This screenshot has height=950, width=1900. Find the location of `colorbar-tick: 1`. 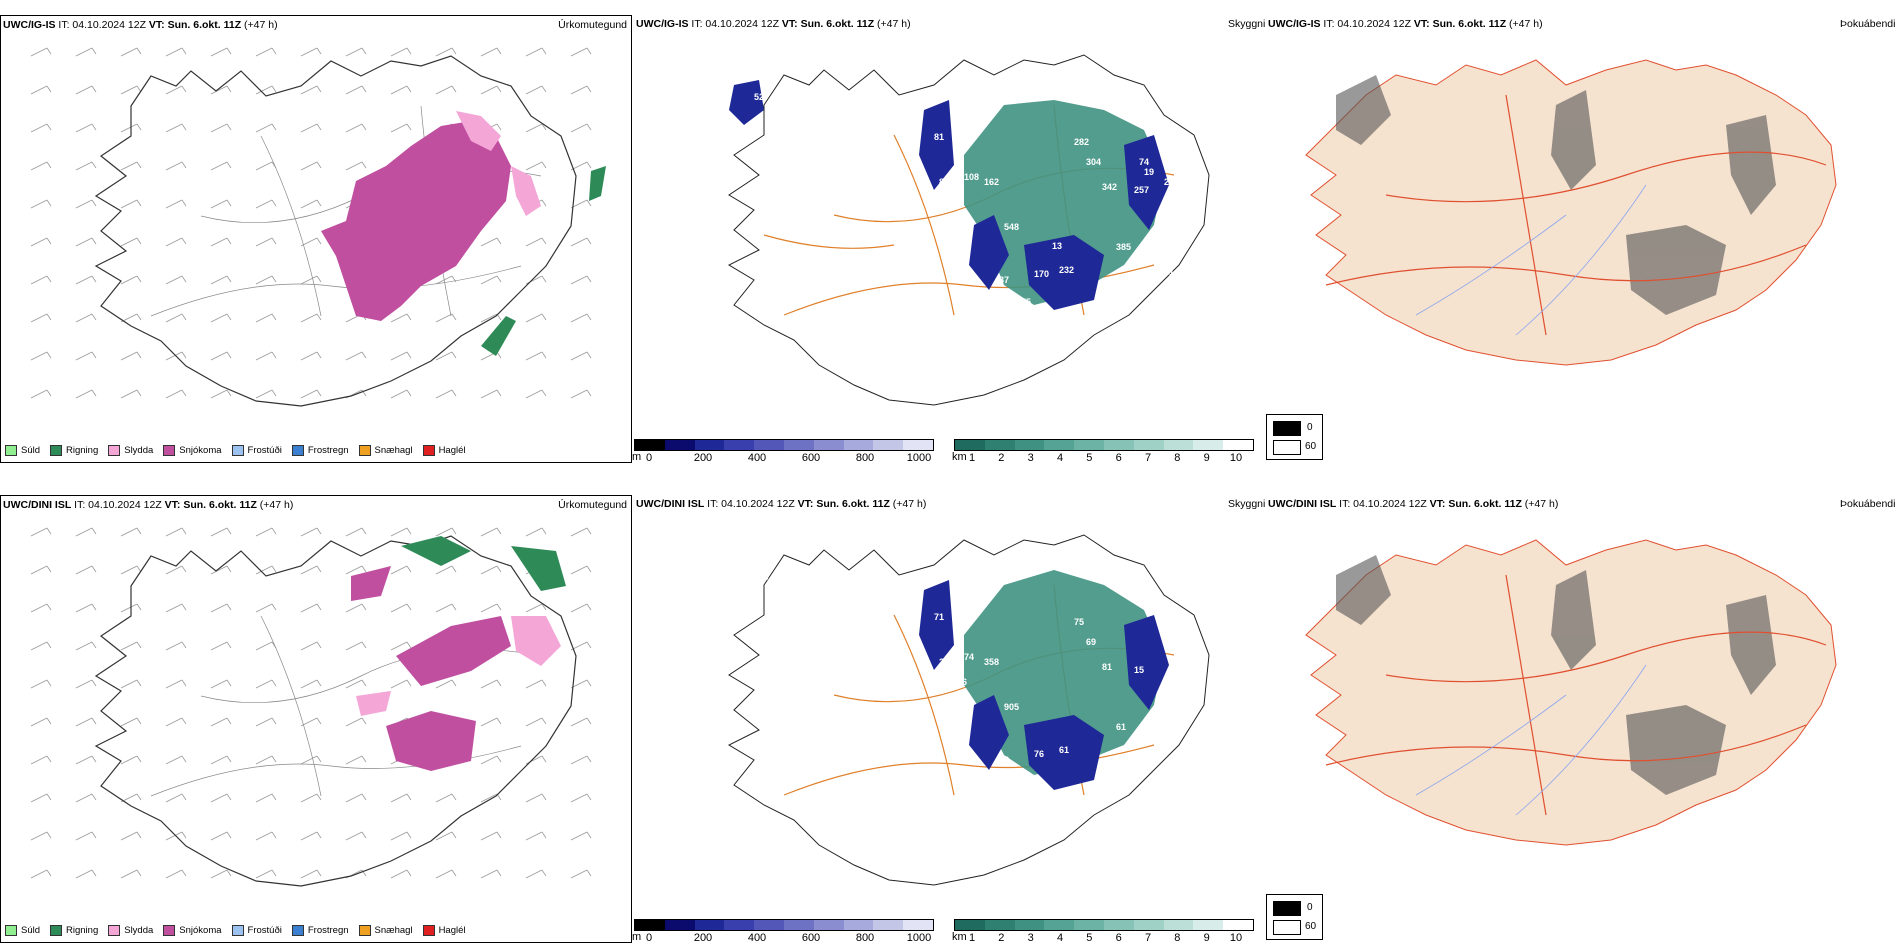

colorbar-tick: 1 is located at coordinates (972, 458).